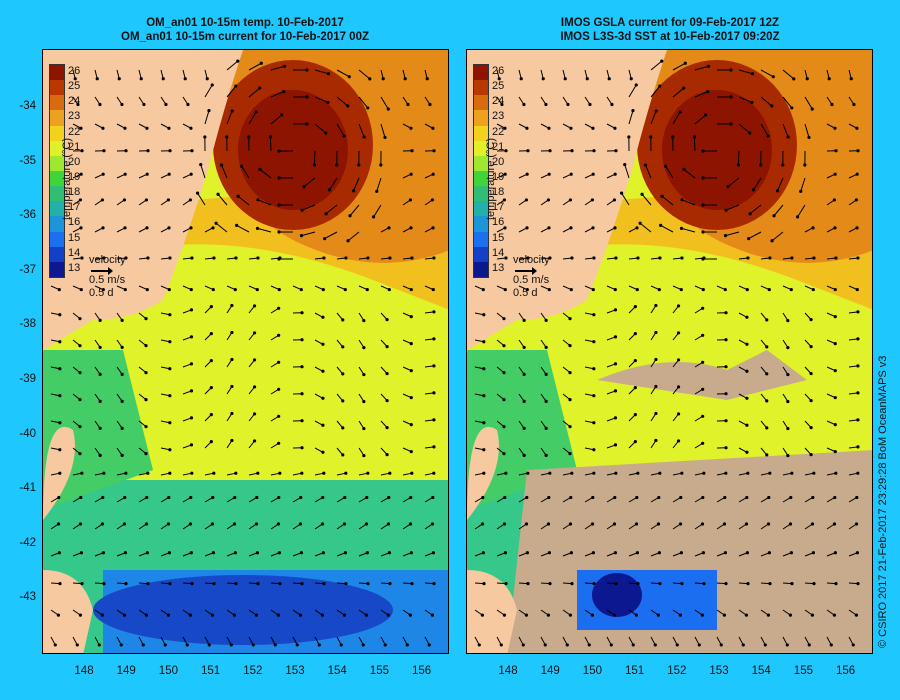  What do you see at coordinates (498, 131) in the screenshot?
I see `colorbar-tick-label: 22` at bounding box center [498, 131].